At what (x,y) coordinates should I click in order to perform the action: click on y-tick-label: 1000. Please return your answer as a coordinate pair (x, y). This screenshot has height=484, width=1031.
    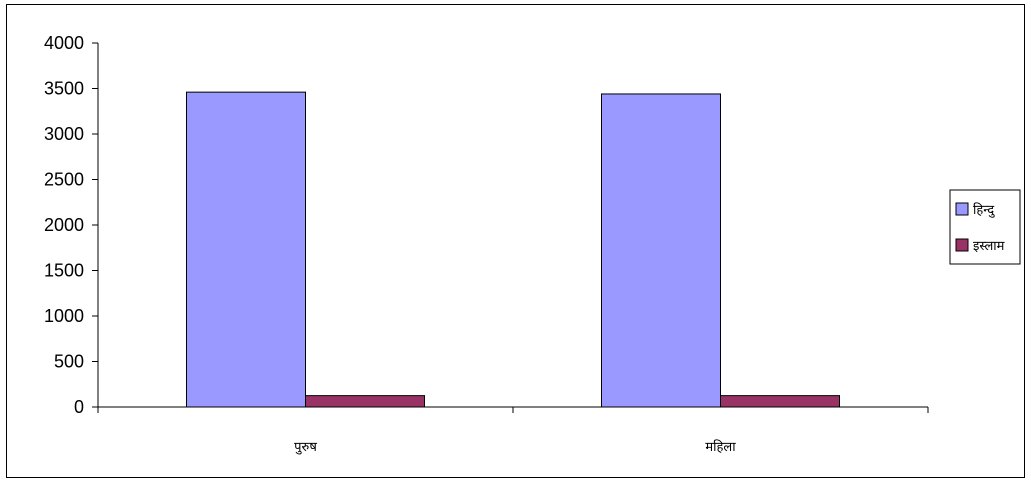
    Looking at the image, I should click on (64, 316).